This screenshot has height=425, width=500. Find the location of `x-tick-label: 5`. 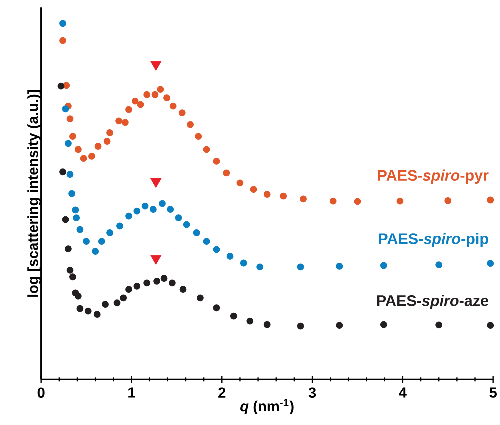

x-tick-label: 5 is located at coordinates (493, 393).